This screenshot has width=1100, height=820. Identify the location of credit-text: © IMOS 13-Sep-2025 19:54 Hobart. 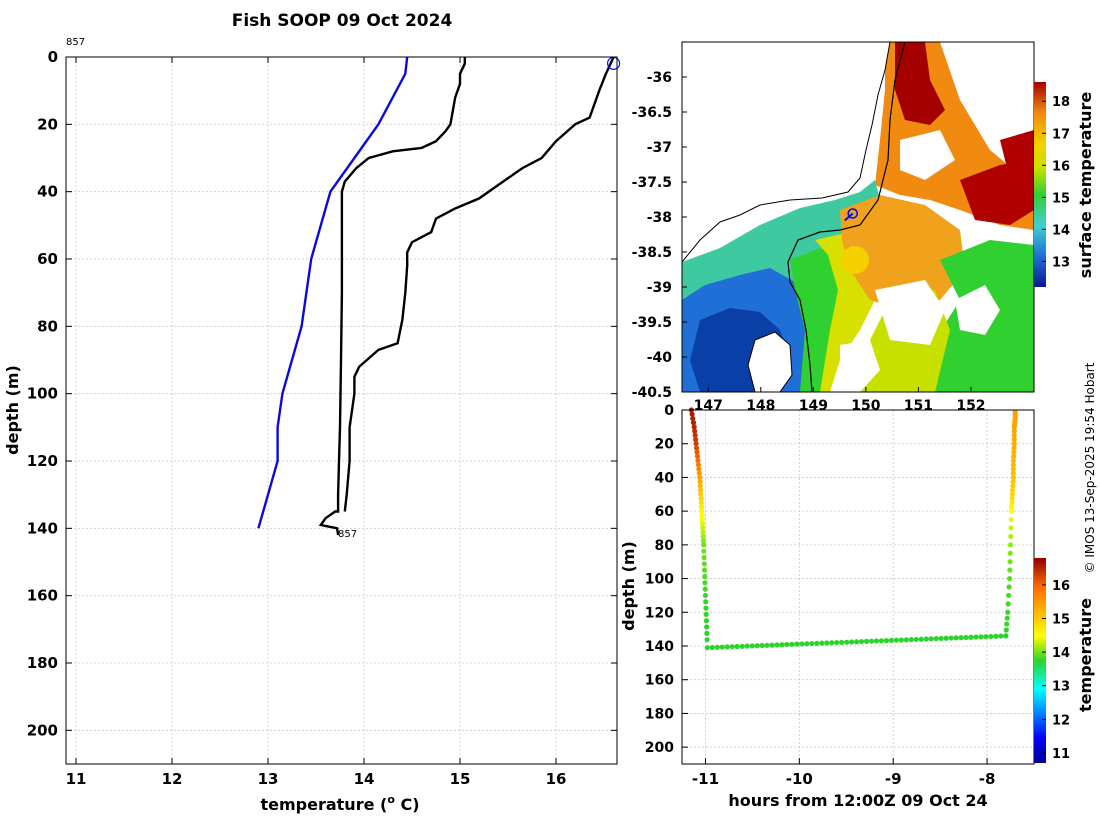
(1090, 467).